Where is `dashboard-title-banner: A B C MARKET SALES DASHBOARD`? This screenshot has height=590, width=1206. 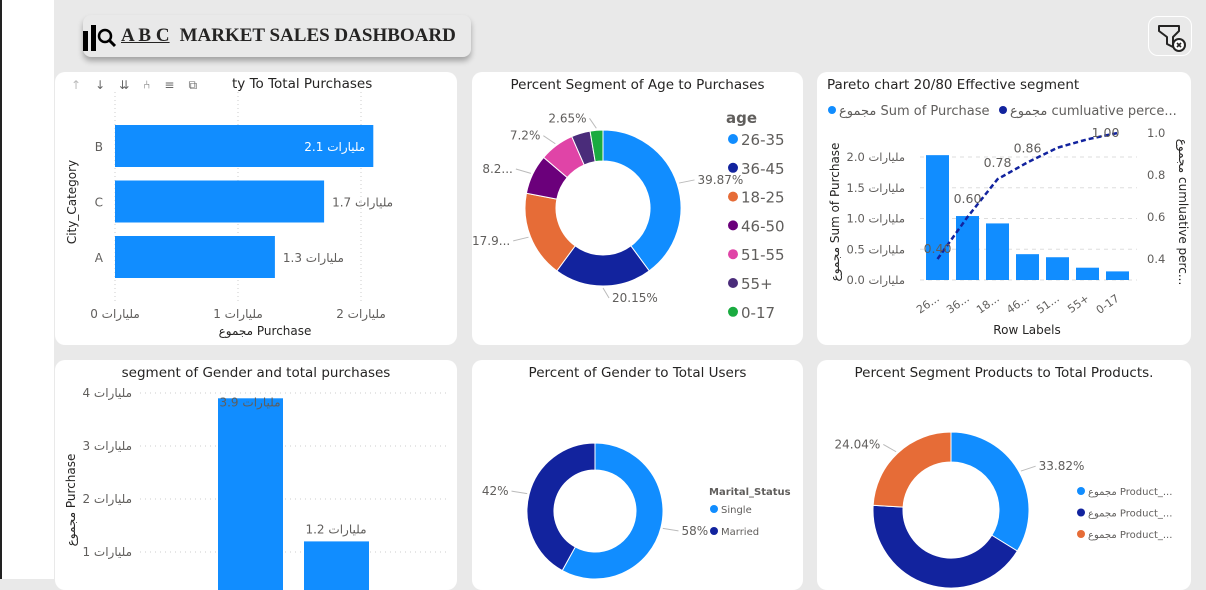
dashboard-title-banner: A B C MARKET SALES DASHBOARD is located at coordinates (277, 36).